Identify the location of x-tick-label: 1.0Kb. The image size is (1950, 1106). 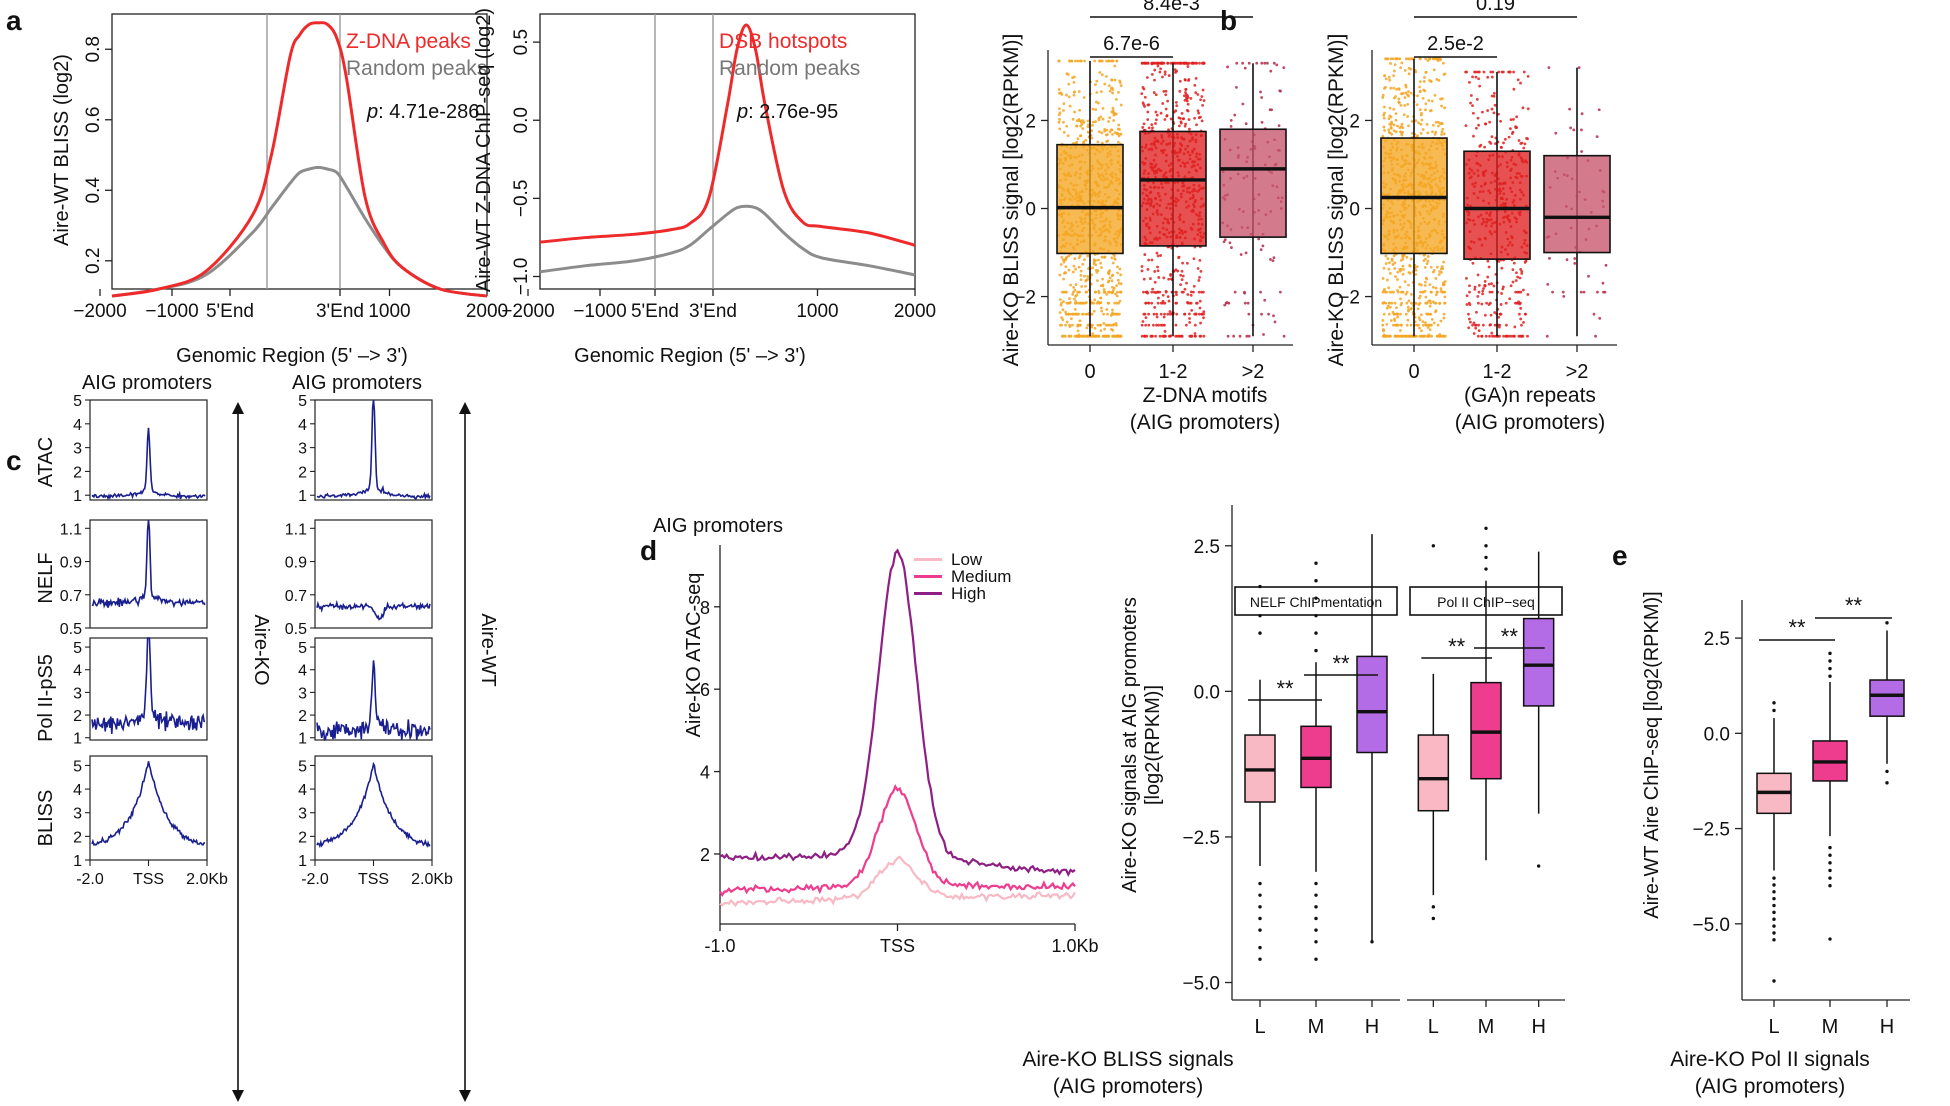
(1074, 946).